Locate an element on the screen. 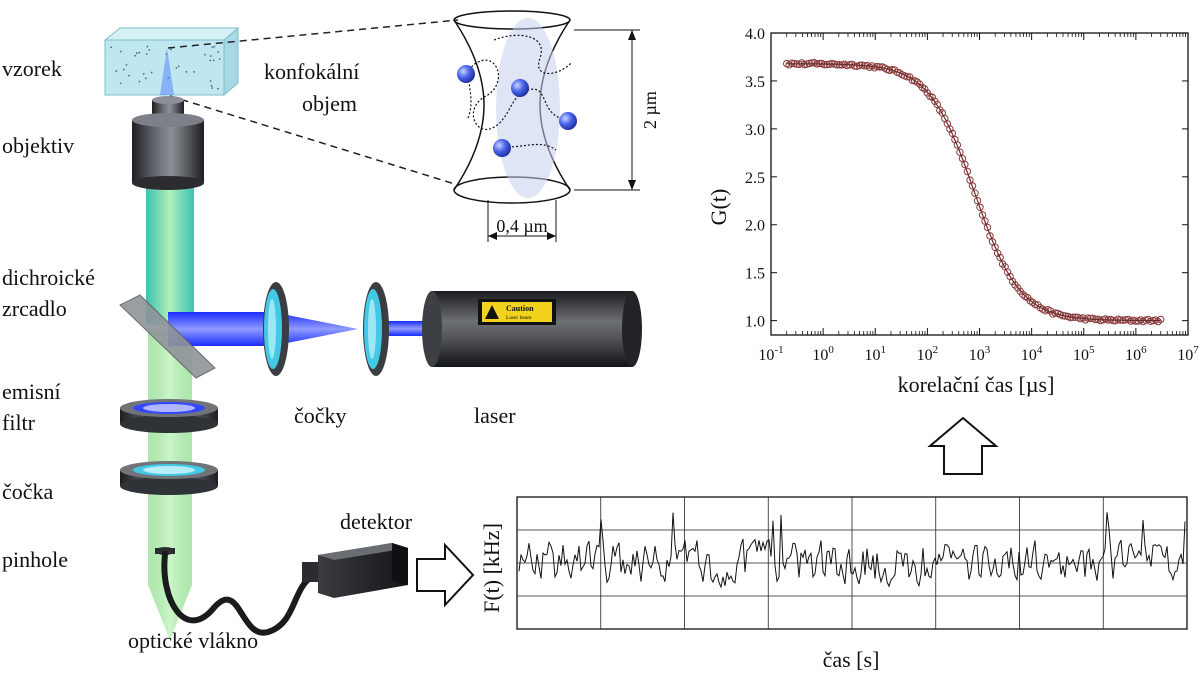  x-tick-label: 10¹ is located at coordinates (876, 354).